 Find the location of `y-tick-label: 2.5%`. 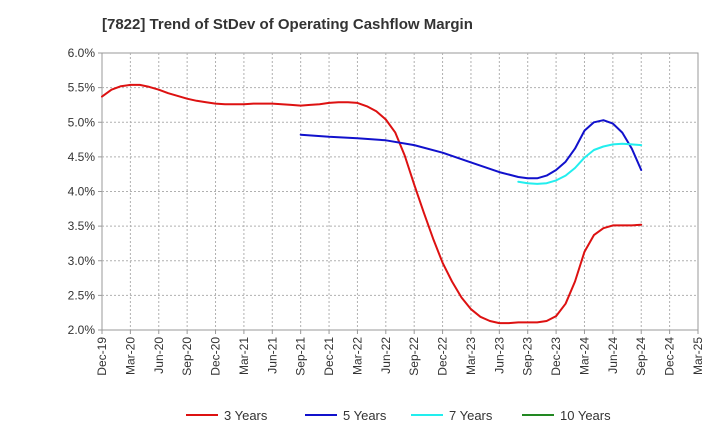

y-tick-label: 2.5% is located at coordinates (82, 295).